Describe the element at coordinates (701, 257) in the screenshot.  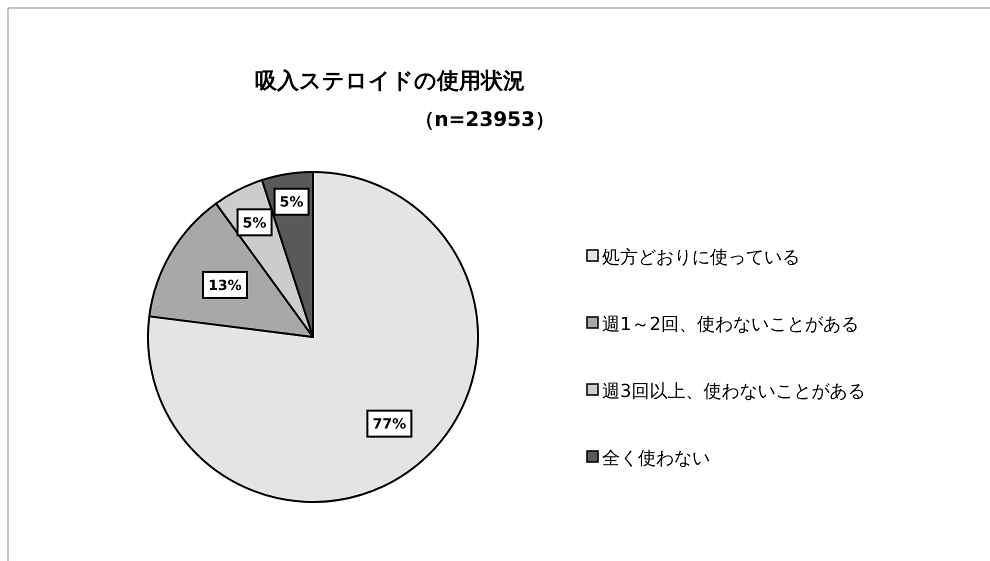
I see `legend-label: 処方どおりに使っている` at that location.